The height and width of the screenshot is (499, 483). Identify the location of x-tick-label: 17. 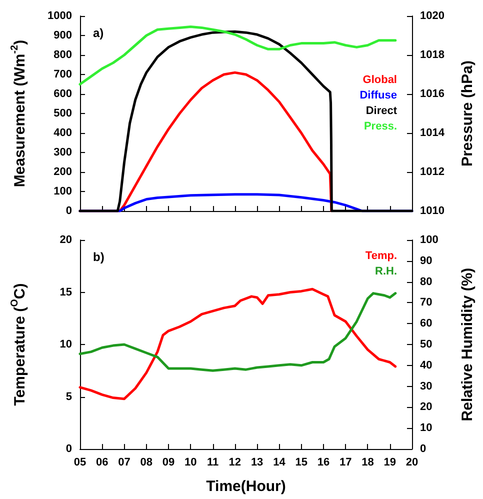
(345, 462).